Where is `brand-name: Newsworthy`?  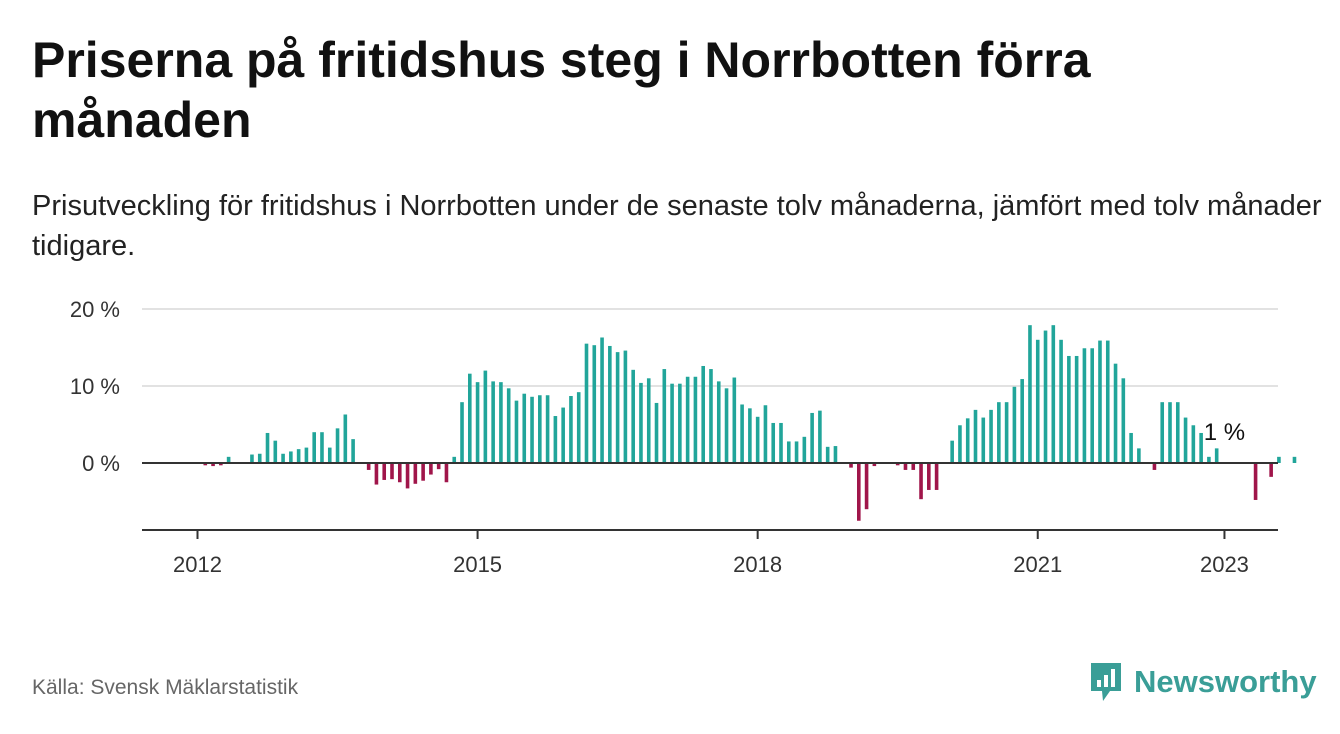
brand-name: Newsworthy is located at coordinates (1225, 681).